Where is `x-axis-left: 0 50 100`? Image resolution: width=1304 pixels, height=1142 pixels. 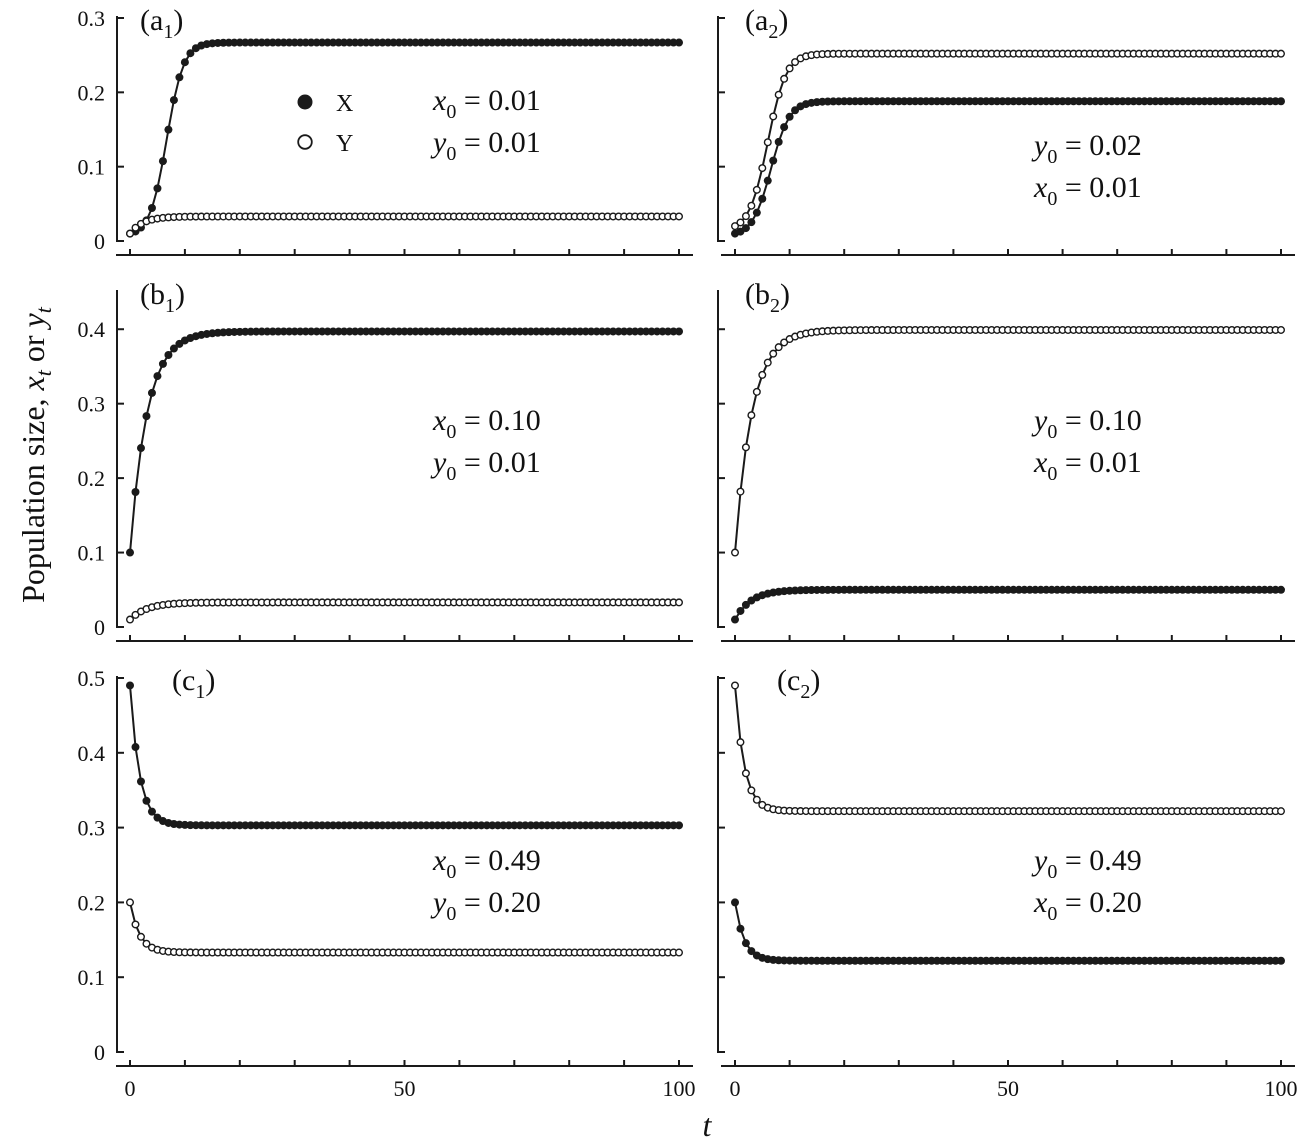 x-axis-left: 0 50 100 is located at coordinates (406, 1080).